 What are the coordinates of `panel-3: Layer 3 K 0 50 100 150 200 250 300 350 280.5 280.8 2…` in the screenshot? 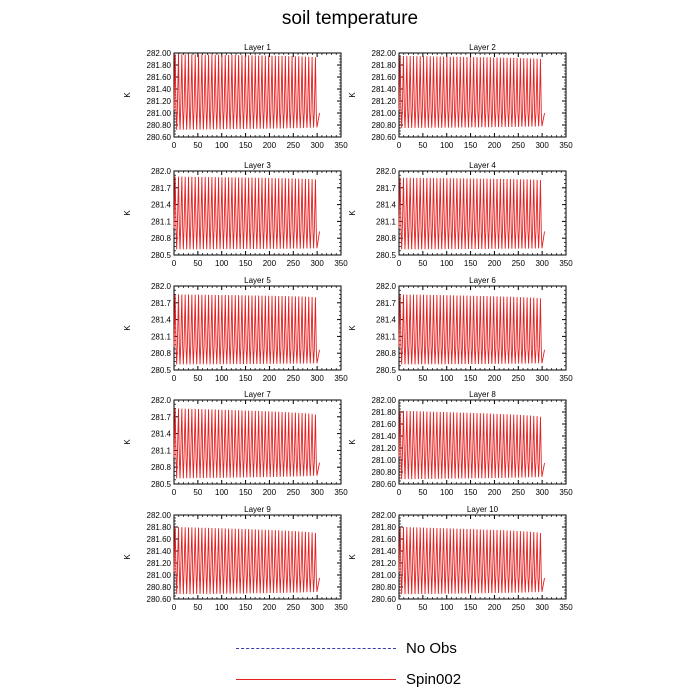 It's located at (235, 214).